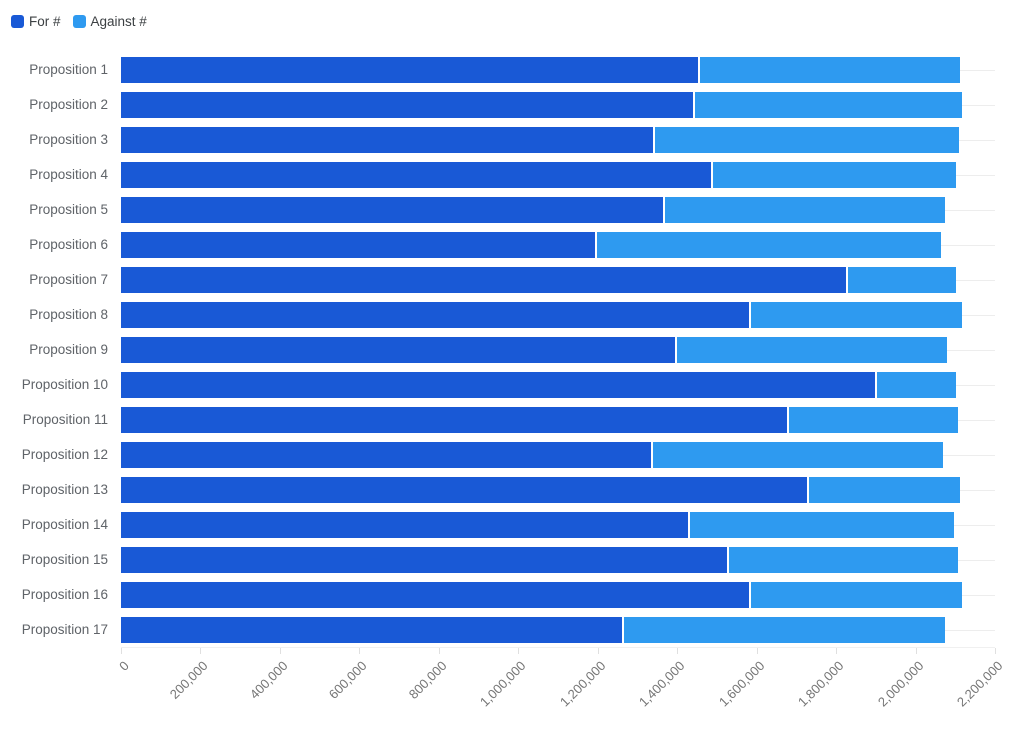 This screenshot has width=1020, height=729. I want to click on chart-row: Proposition 7, so click(497, 279).